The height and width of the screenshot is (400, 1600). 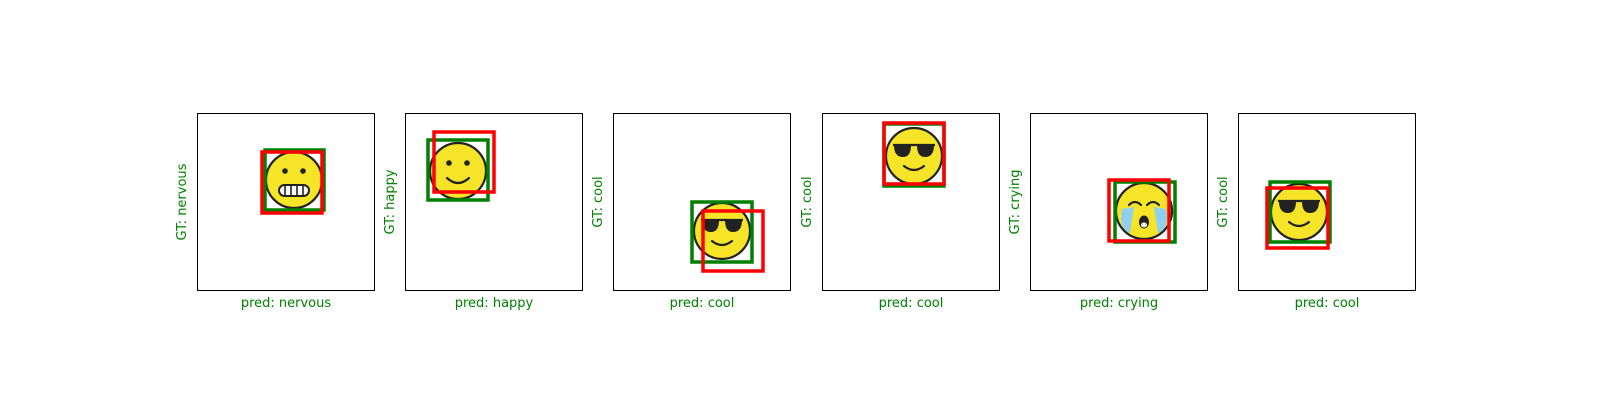 I want to click on pred-label: pred: nervous, so click(x=286, y=303).